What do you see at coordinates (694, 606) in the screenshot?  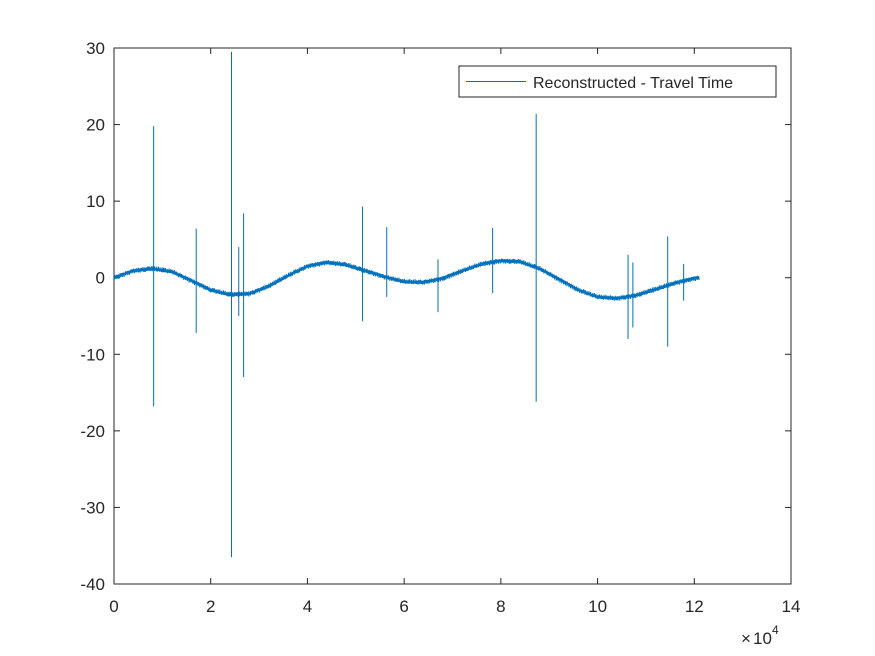 I see `x-tick-label: 12` at bounding box center [694, 606].